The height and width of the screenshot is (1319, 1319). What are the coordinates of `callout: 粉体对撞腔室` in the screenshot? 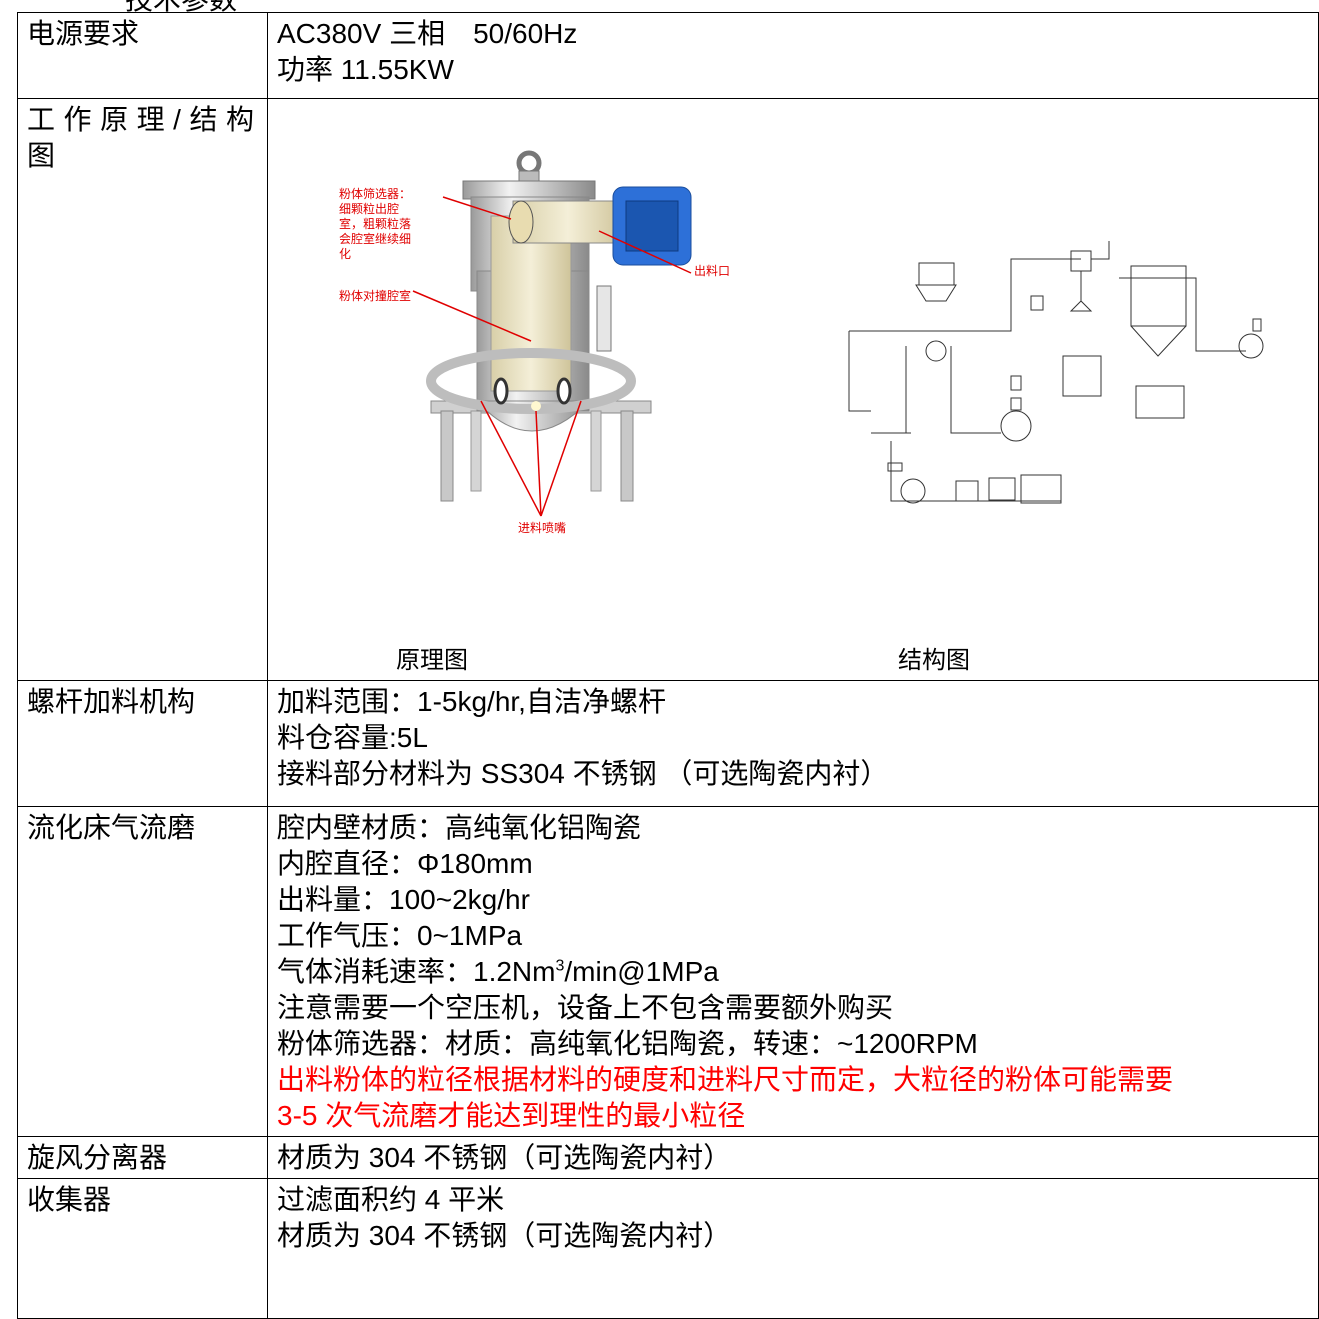 It's located at (375, 296).